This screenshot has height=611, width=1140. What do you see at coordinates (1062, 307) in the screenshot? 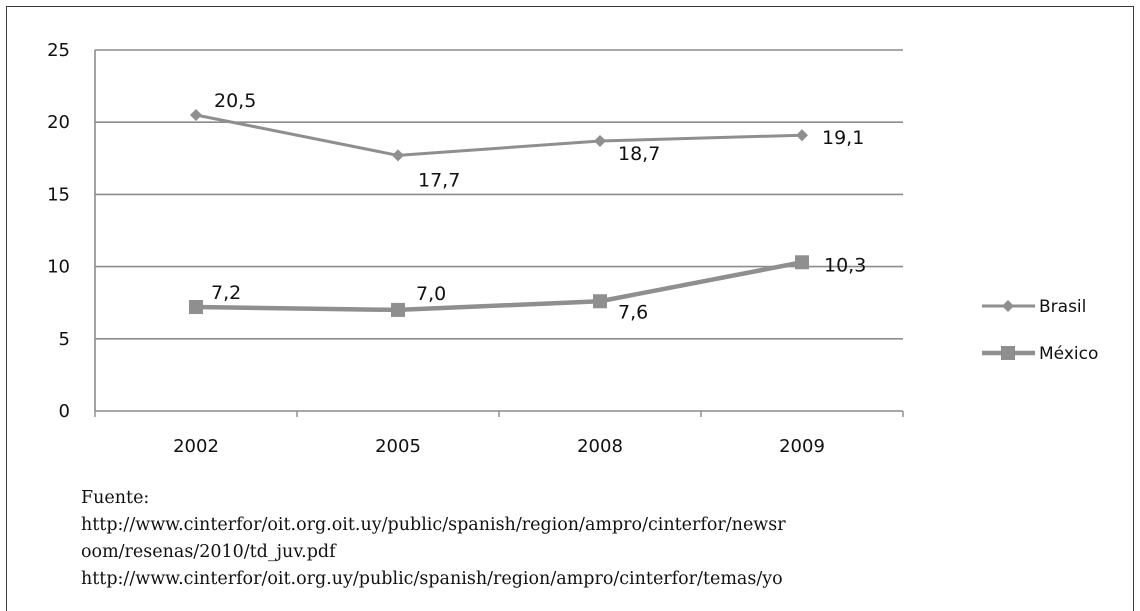
I see `legend-label-brasil: Brasil` at bounding box center [1062, 307].